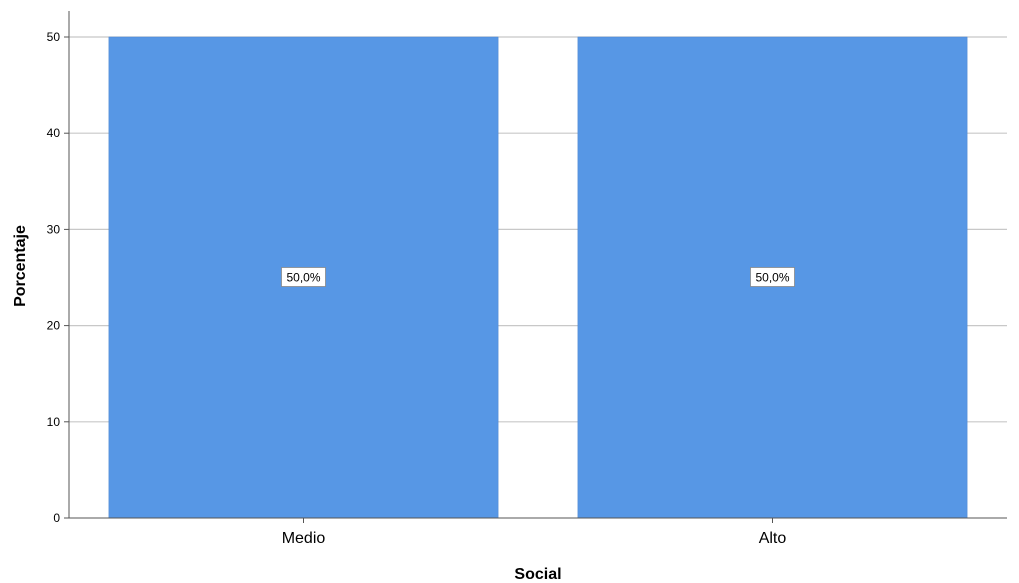  Describe the element at coordinates (304, 538) in the screenshot. I see `x-tick-label-medio: Medio` at that location.